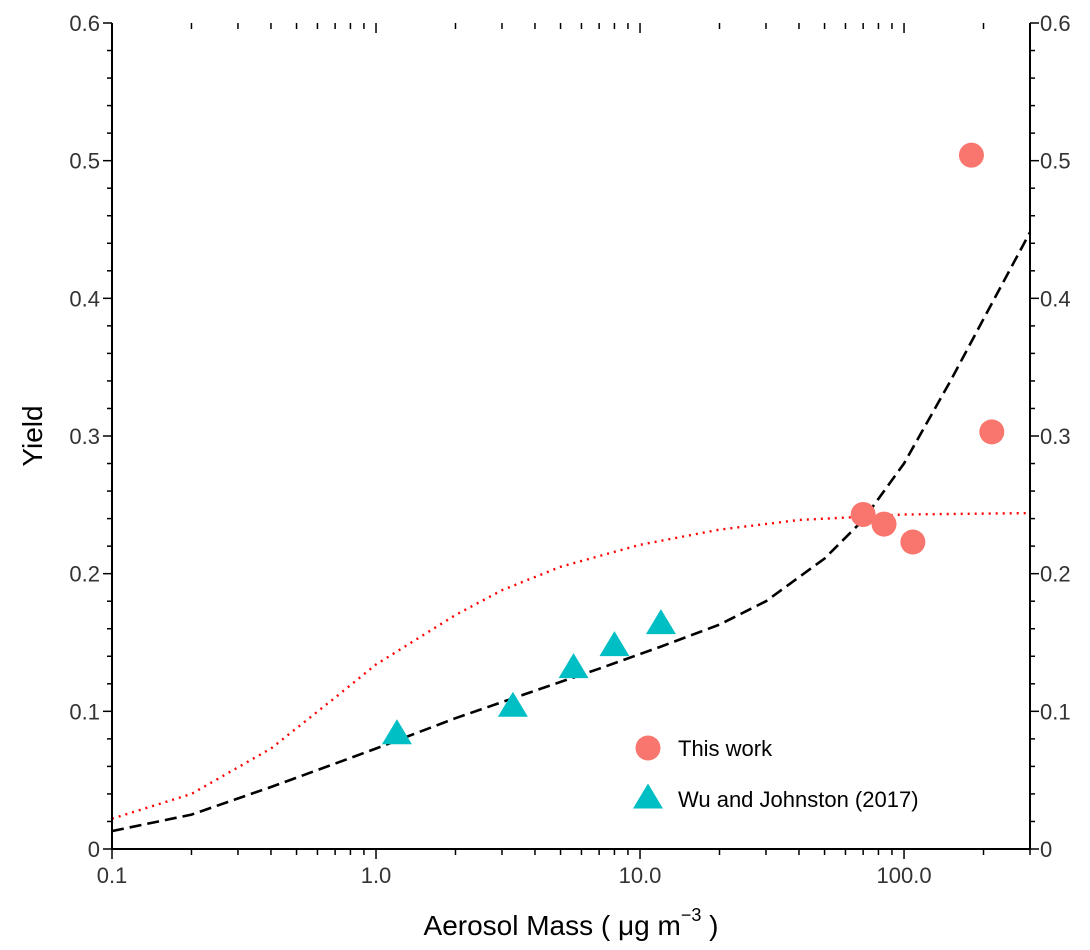 This screenshot has height=950, width=1090. What do you see at coordinates (32, 435) in the screenshot?
I see `y-axis-title: Yield` at bounding box center [32, 435].